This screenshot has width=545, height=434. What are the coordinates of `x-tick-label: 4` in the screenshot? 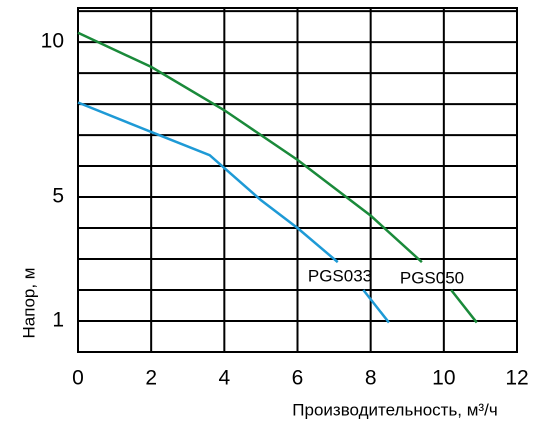 It's located at (224, 378).